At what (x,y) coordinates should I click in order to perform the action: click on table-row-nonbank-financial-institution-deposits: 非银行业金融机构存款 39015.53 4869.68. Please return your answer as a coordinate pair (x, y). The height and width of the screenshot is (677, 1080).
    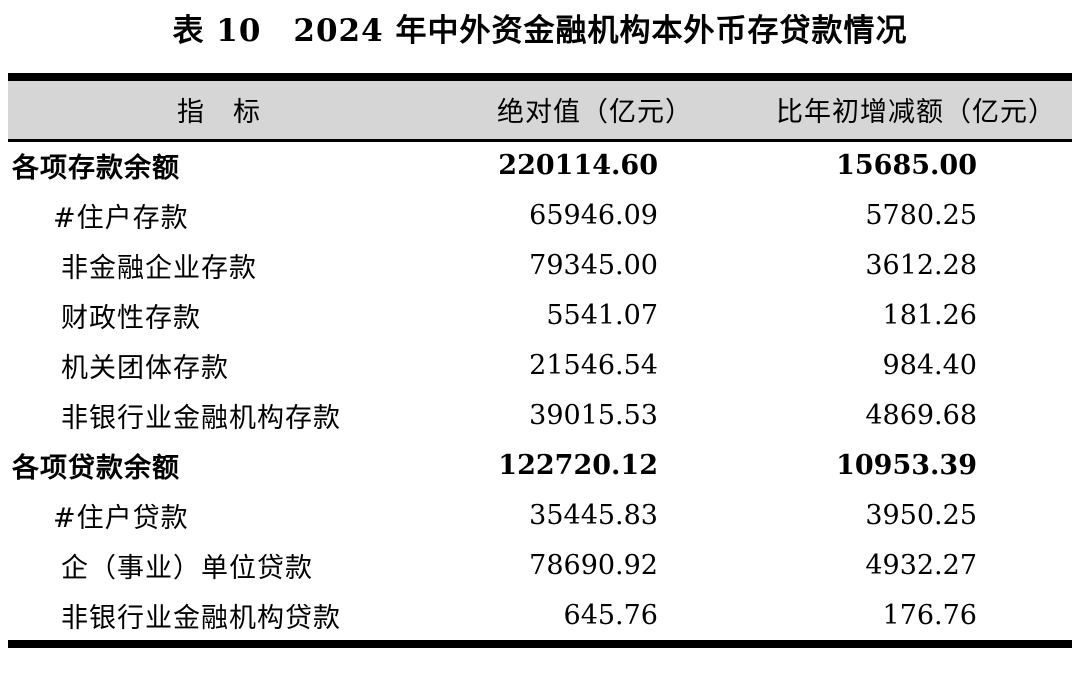
    Looking at the image, I should click on (540, 415).